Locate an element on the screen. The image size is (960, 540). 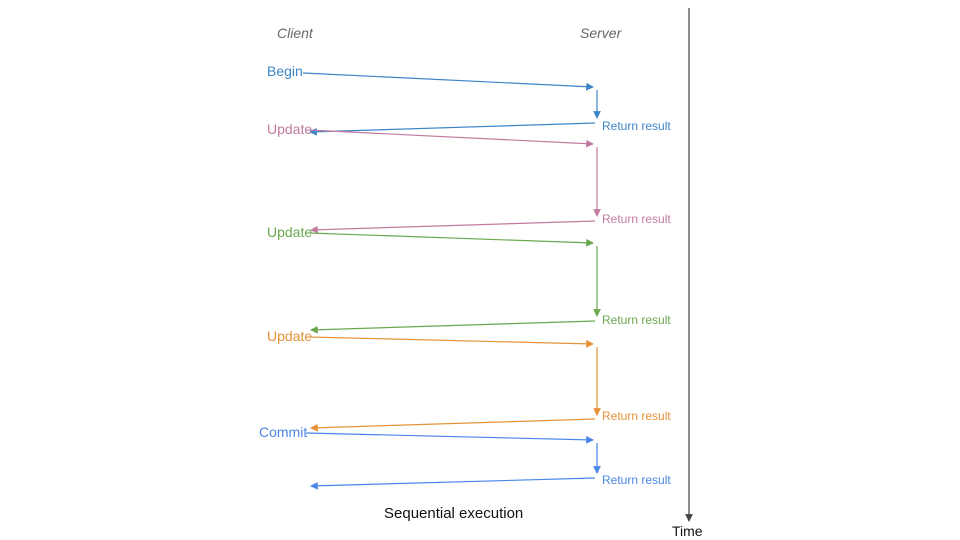
commit-request-arrow is located at coordinates (449, 438).